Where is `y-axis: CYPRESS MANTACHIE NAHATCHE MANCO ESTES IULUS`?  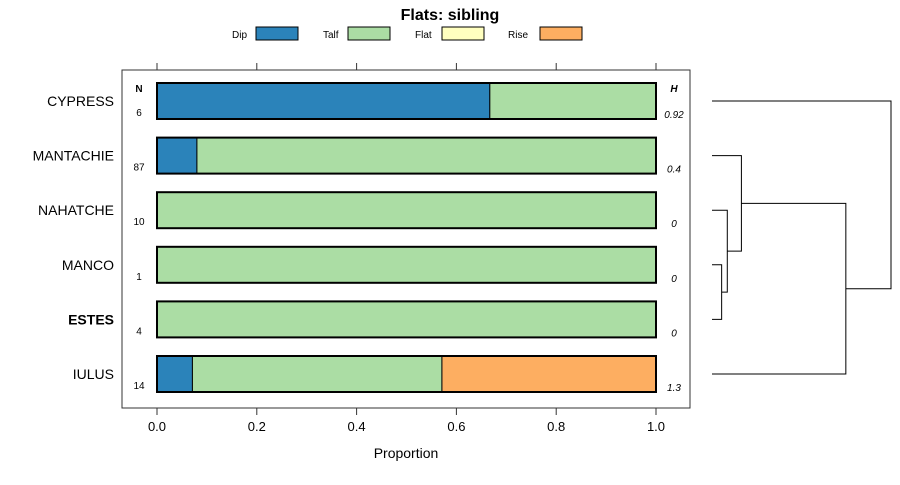 y-axis: CYPRESS MANTACHIE NAHATCHE MANCO ESTES IULUS is located at coordinates (74, 237).